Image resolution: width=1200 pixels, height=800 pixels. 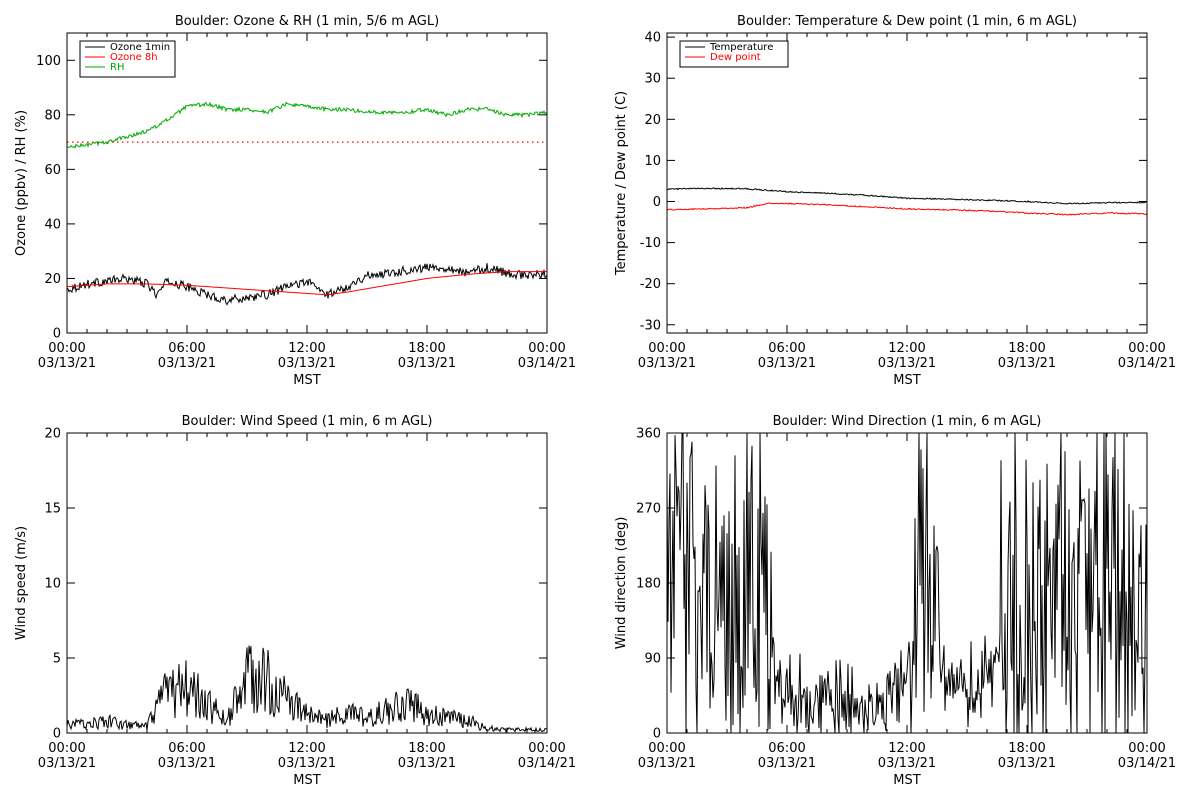 What do you see at coordinates (650, 325) in the screenshot?
I see `y-tick-label: -30` at bounding box center [650, 325].